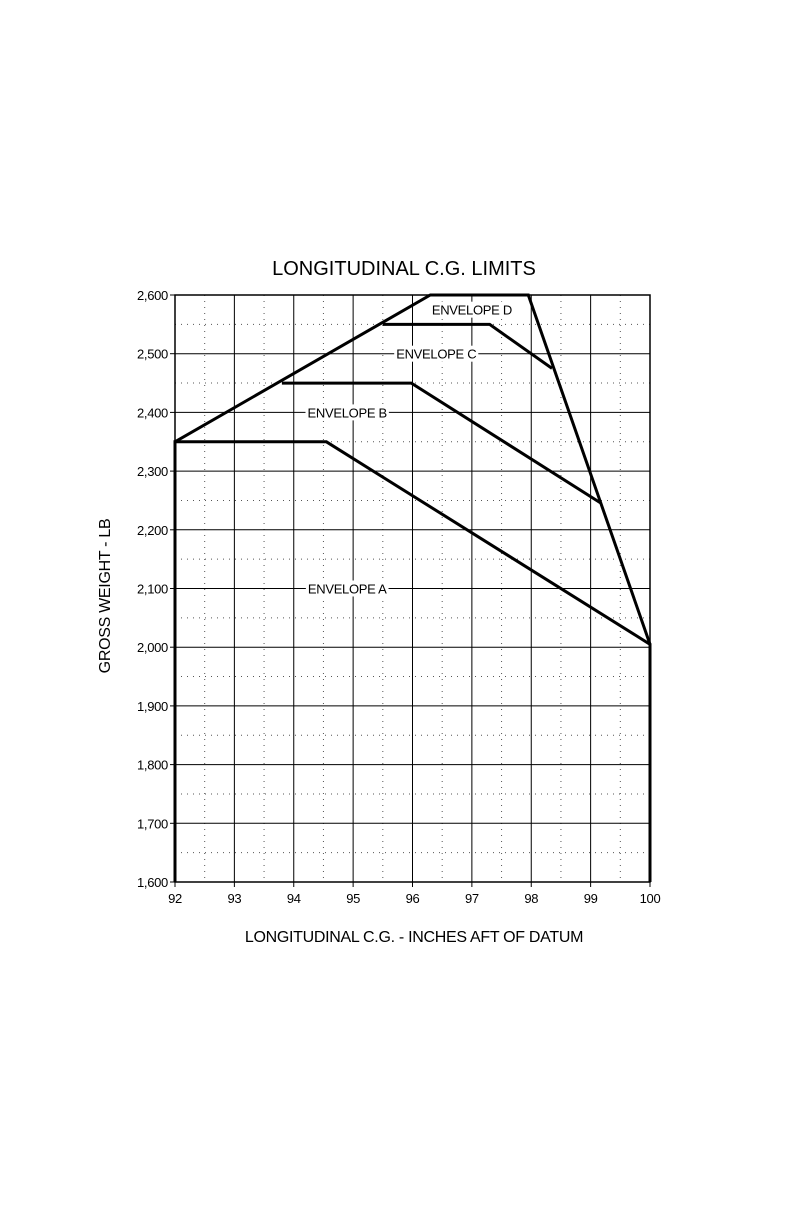 This screenshot has width=792, height=1224. I want to click on y-tick-label: 2,300, so click(152, 471).